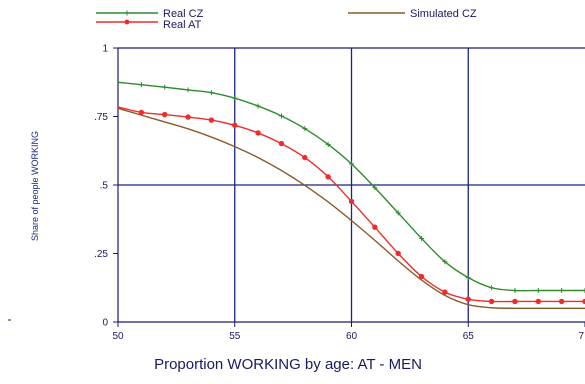 The height and width of the screenshot is (384, 585). I want to click on x-axis-label: Proportion WORKING by age: AT - MEN, so click(288, 364).